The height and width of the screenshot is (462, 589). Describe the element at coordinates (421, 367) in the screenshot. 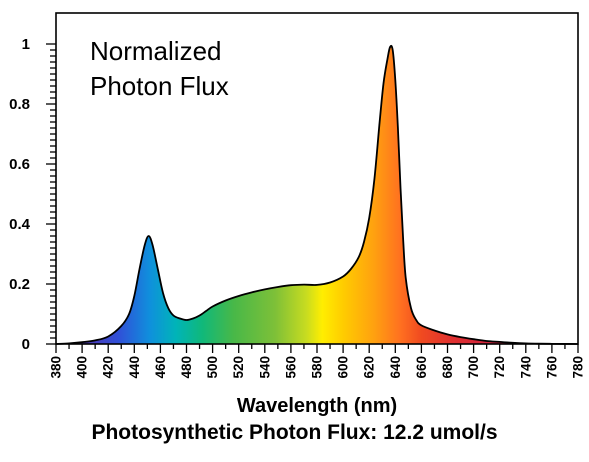

I see `x-tick-label: 660` at that location.